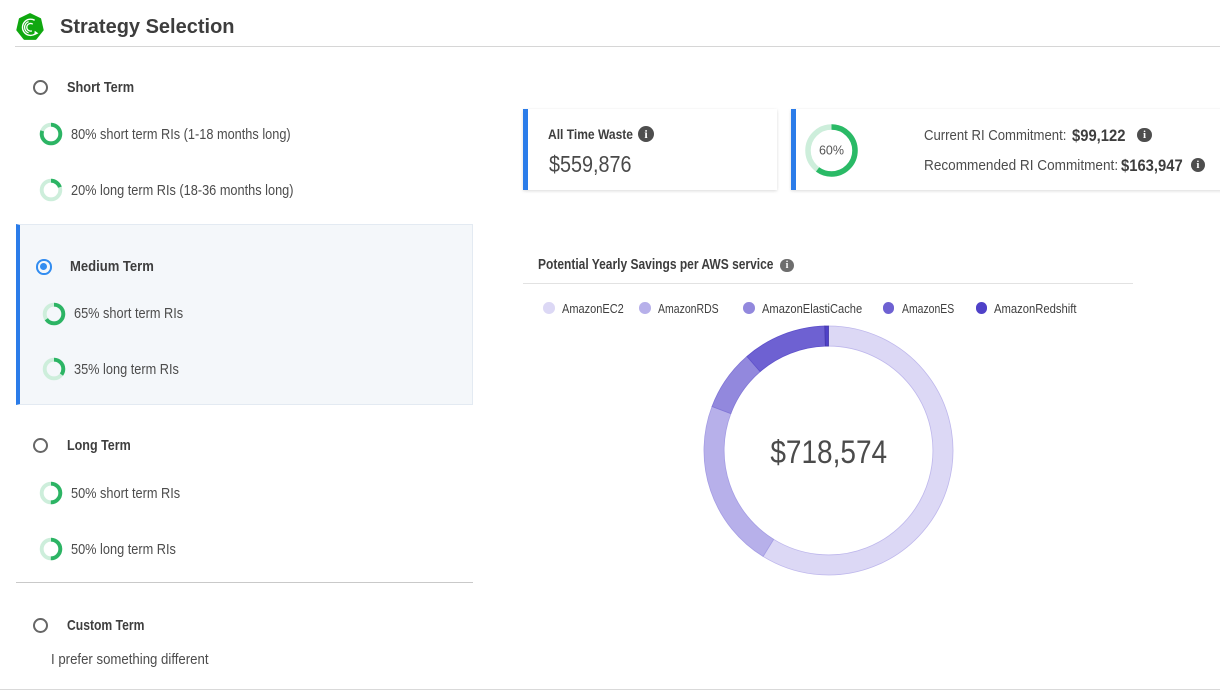 Image resolution: width=1220 pixels, height=691 pixels. What do you see at coordinates (831, 151) in the screenshot?
I see `svg-text: 60%` at bounding box center [831, 151].